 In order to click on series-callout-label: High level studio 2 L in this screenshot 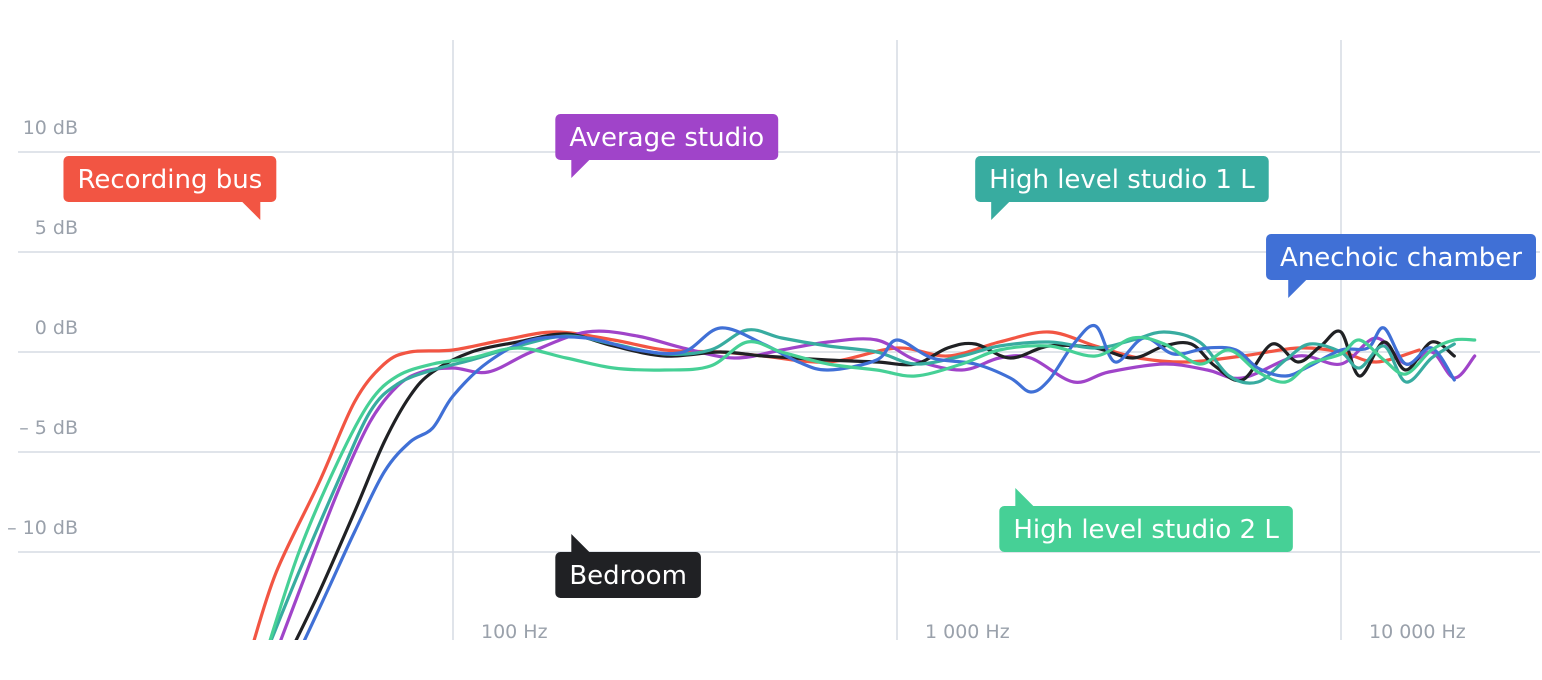, I will do `click(1146, 530)`.